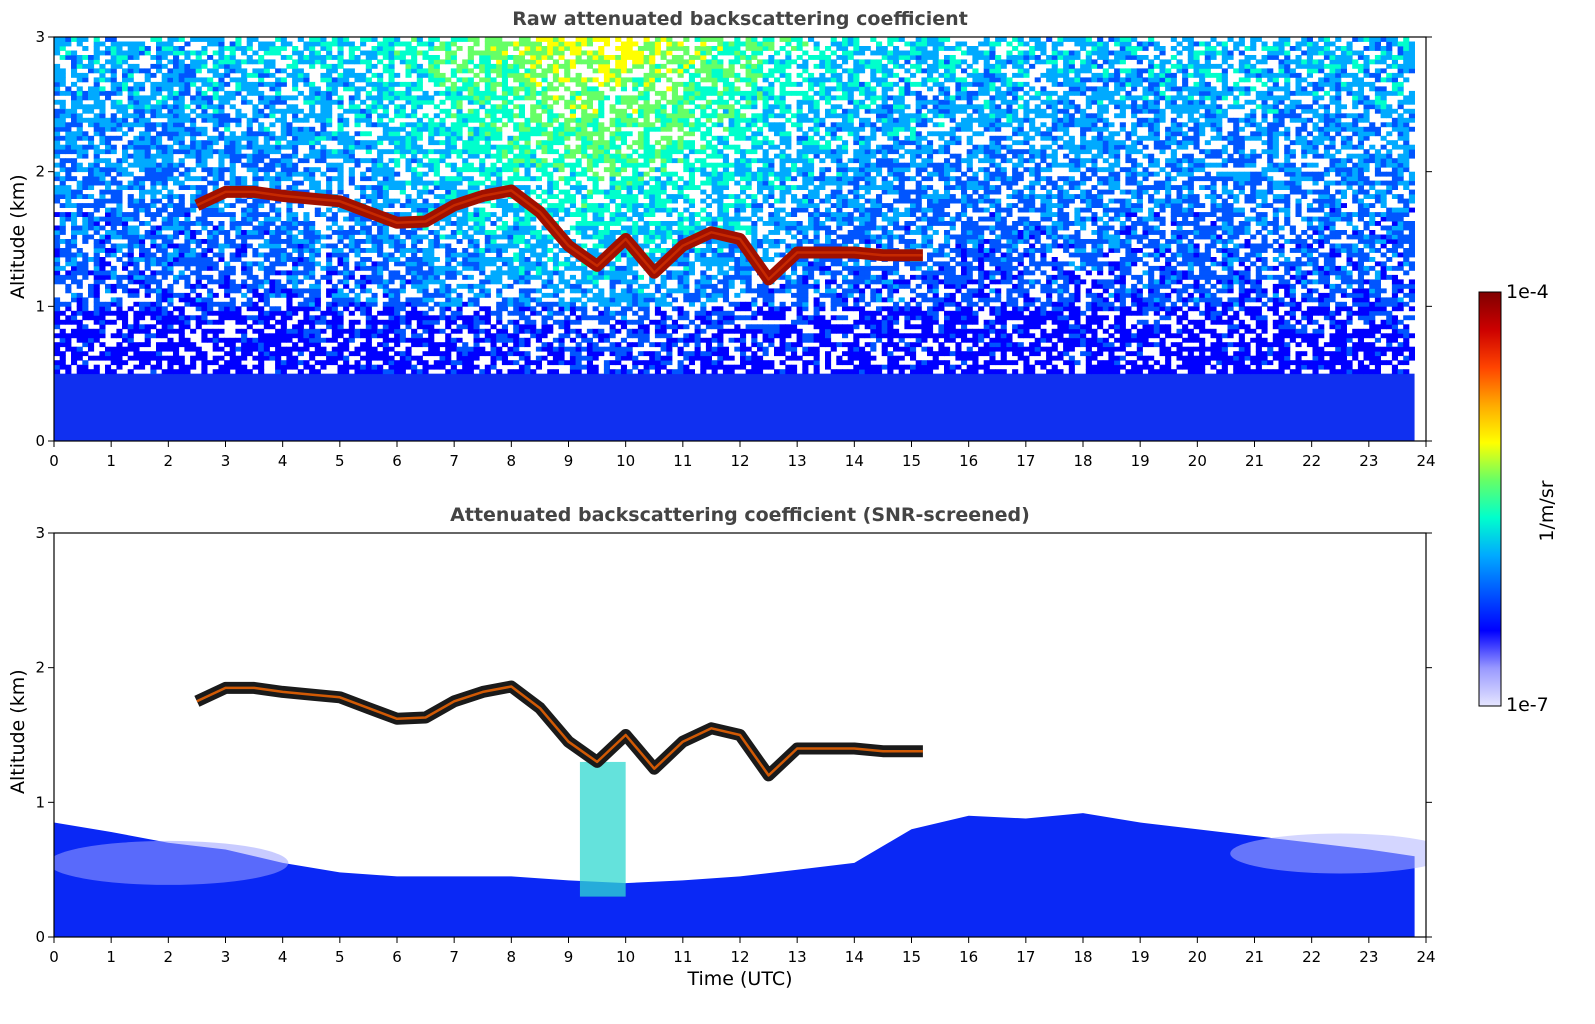 Image resolution: width=1595 pixels, height=1024 pixels. Describe the element at coordinates (1547, 511) in the screenshot. I see `colorbar-unit-label: 1/m/sr` at that location.